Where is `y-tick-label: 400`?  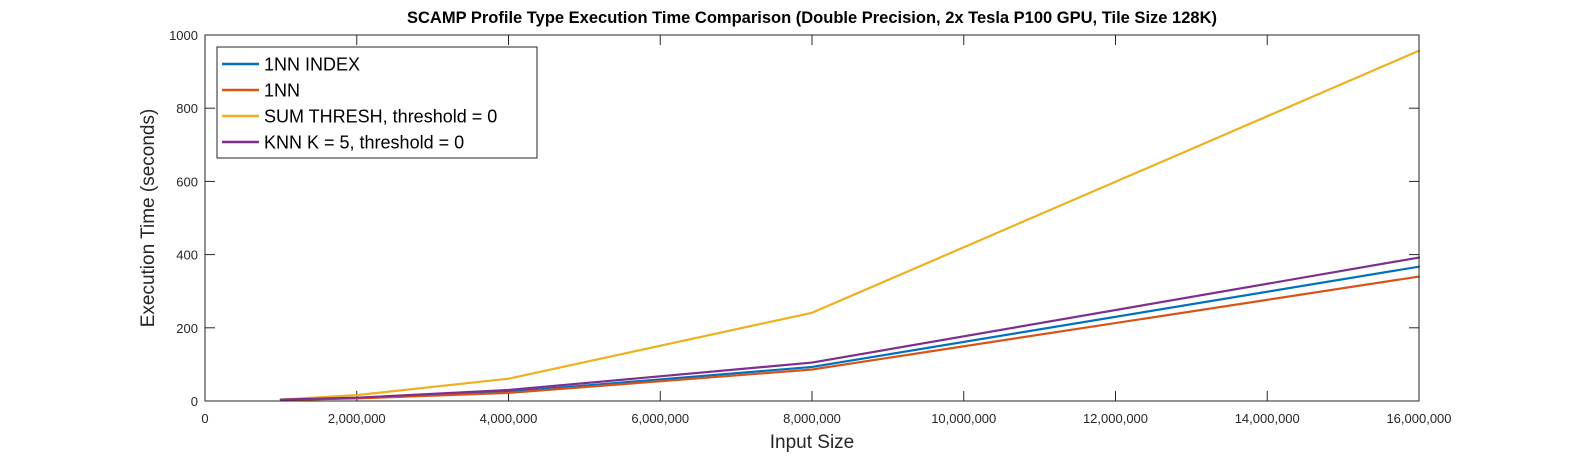
y-tick-label: 400 is located at coordinates (187, 255).